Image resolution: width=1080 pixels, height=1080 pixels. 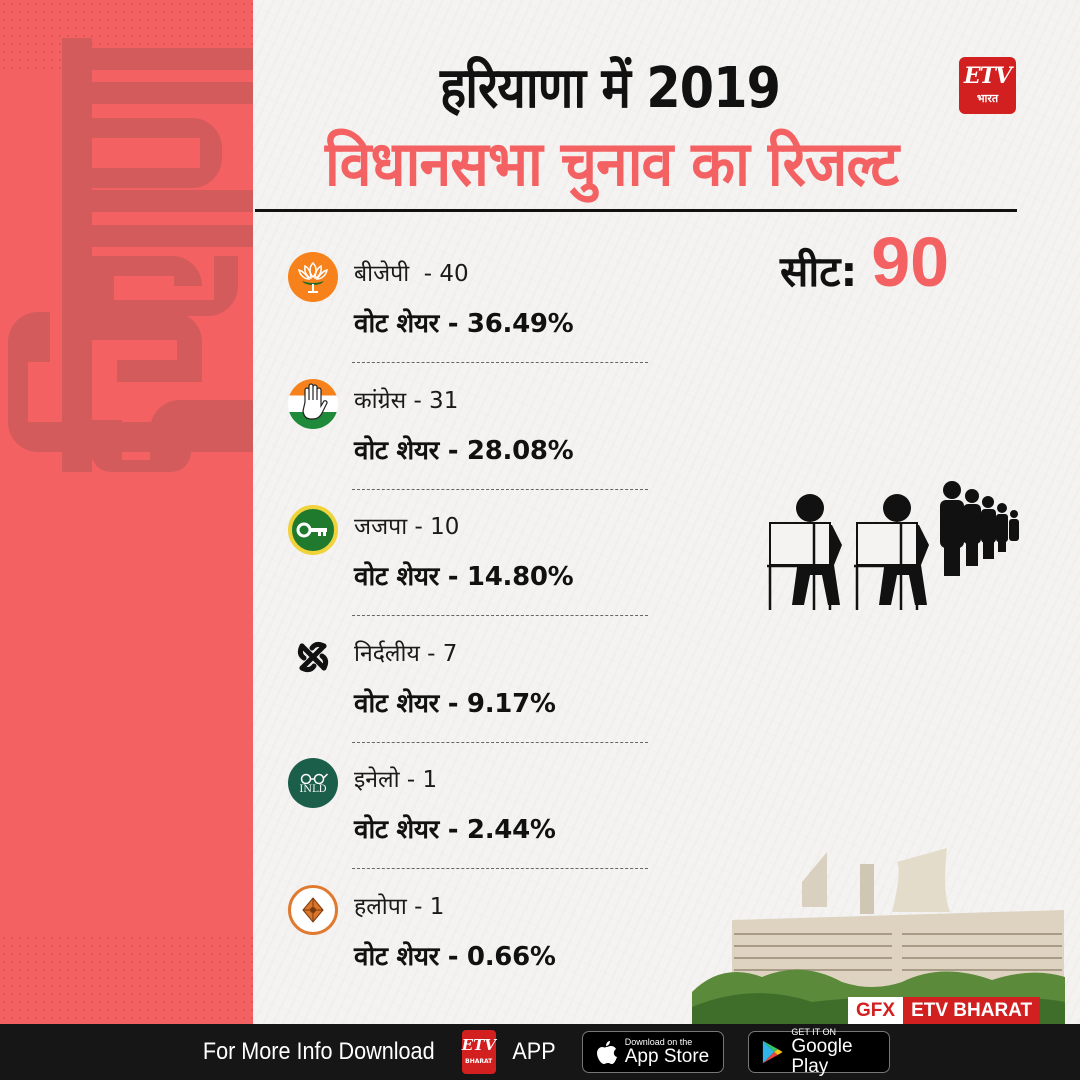 I want to click on party-row-bjp: बीजेपी - 40 वोट शेयर - 36.49%, so click(x=468, y=315).